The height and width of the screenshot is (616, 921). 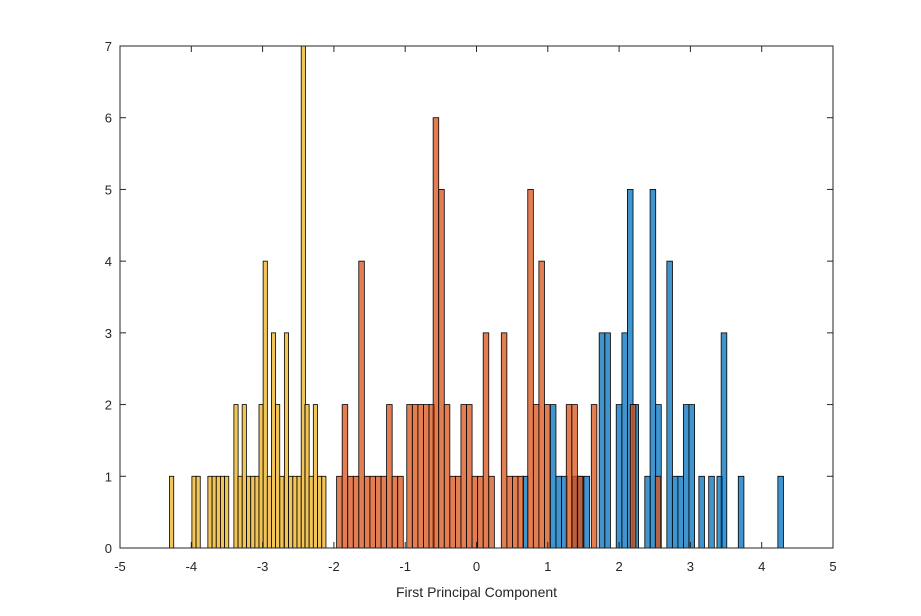 I want to click on y-tick-label: 3, so click(x=108, y=333).